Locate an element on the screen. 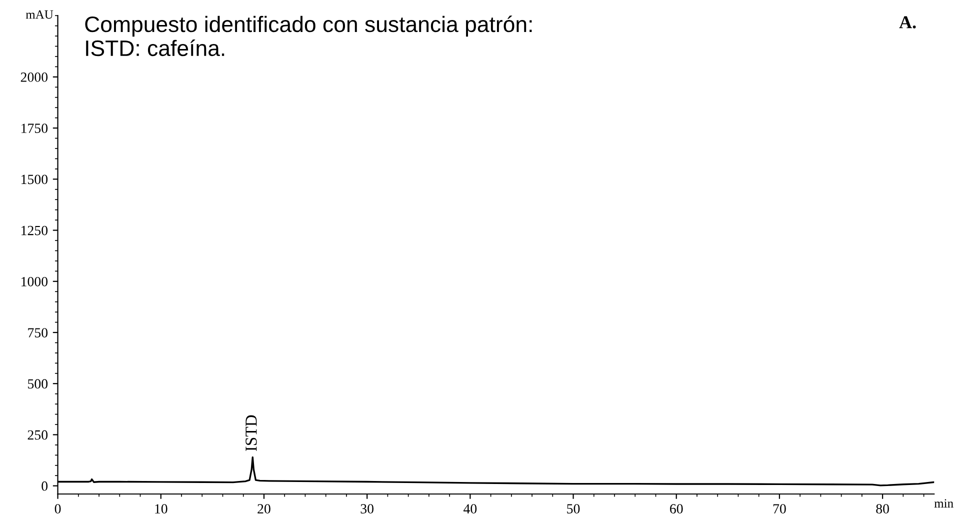 This screenshot has height=520, width=963. y-tick-label: 250 is located at coordinates (38, 435).